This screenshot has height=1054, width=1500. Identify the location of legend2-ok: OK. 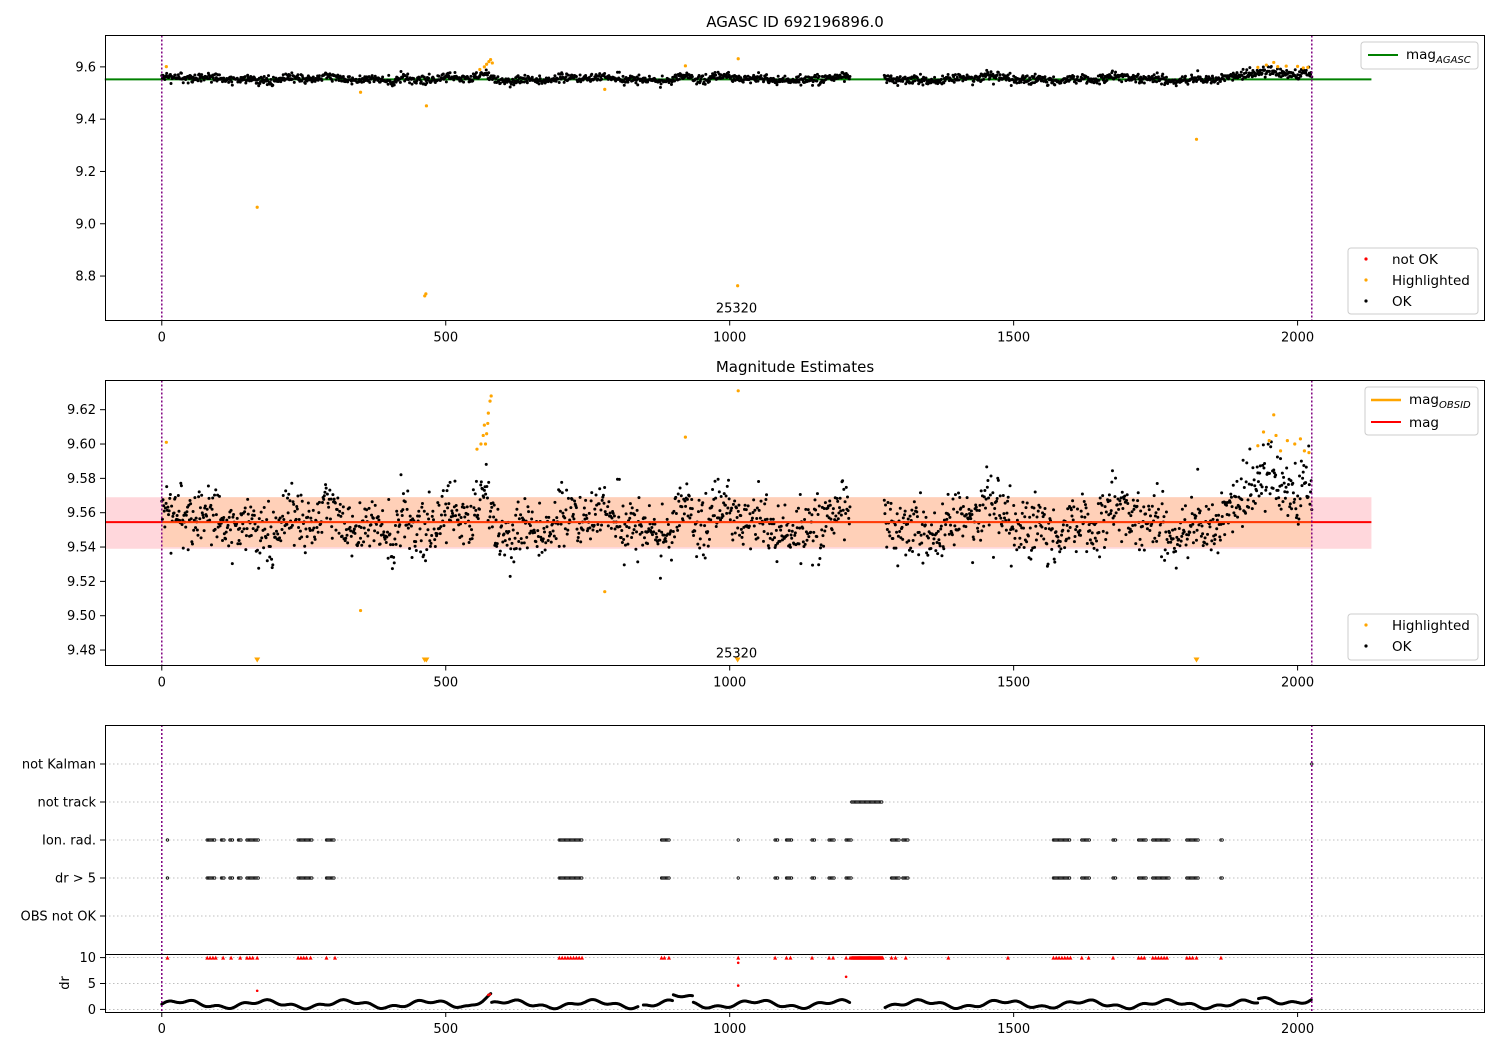
(1402, 647).